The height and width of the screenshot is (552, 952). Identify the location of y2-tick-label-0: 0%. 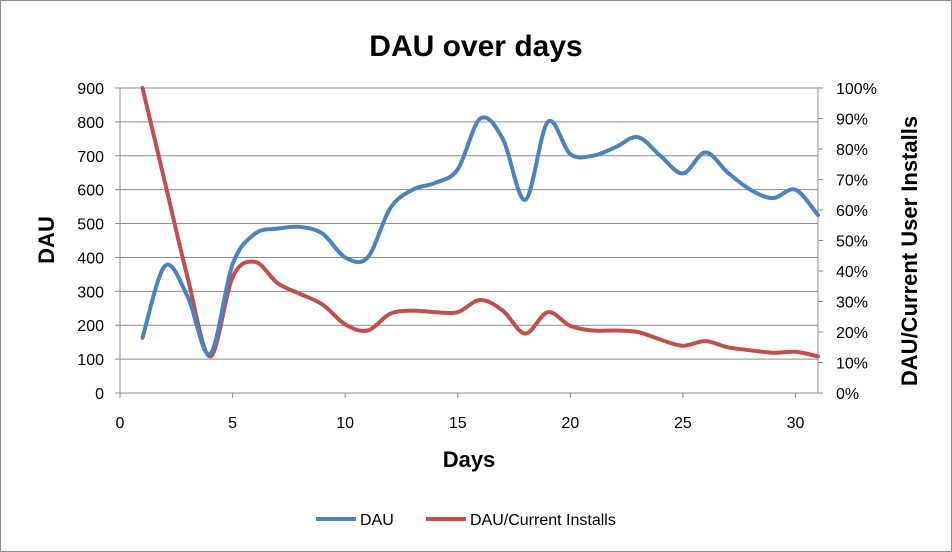
(847, 394).